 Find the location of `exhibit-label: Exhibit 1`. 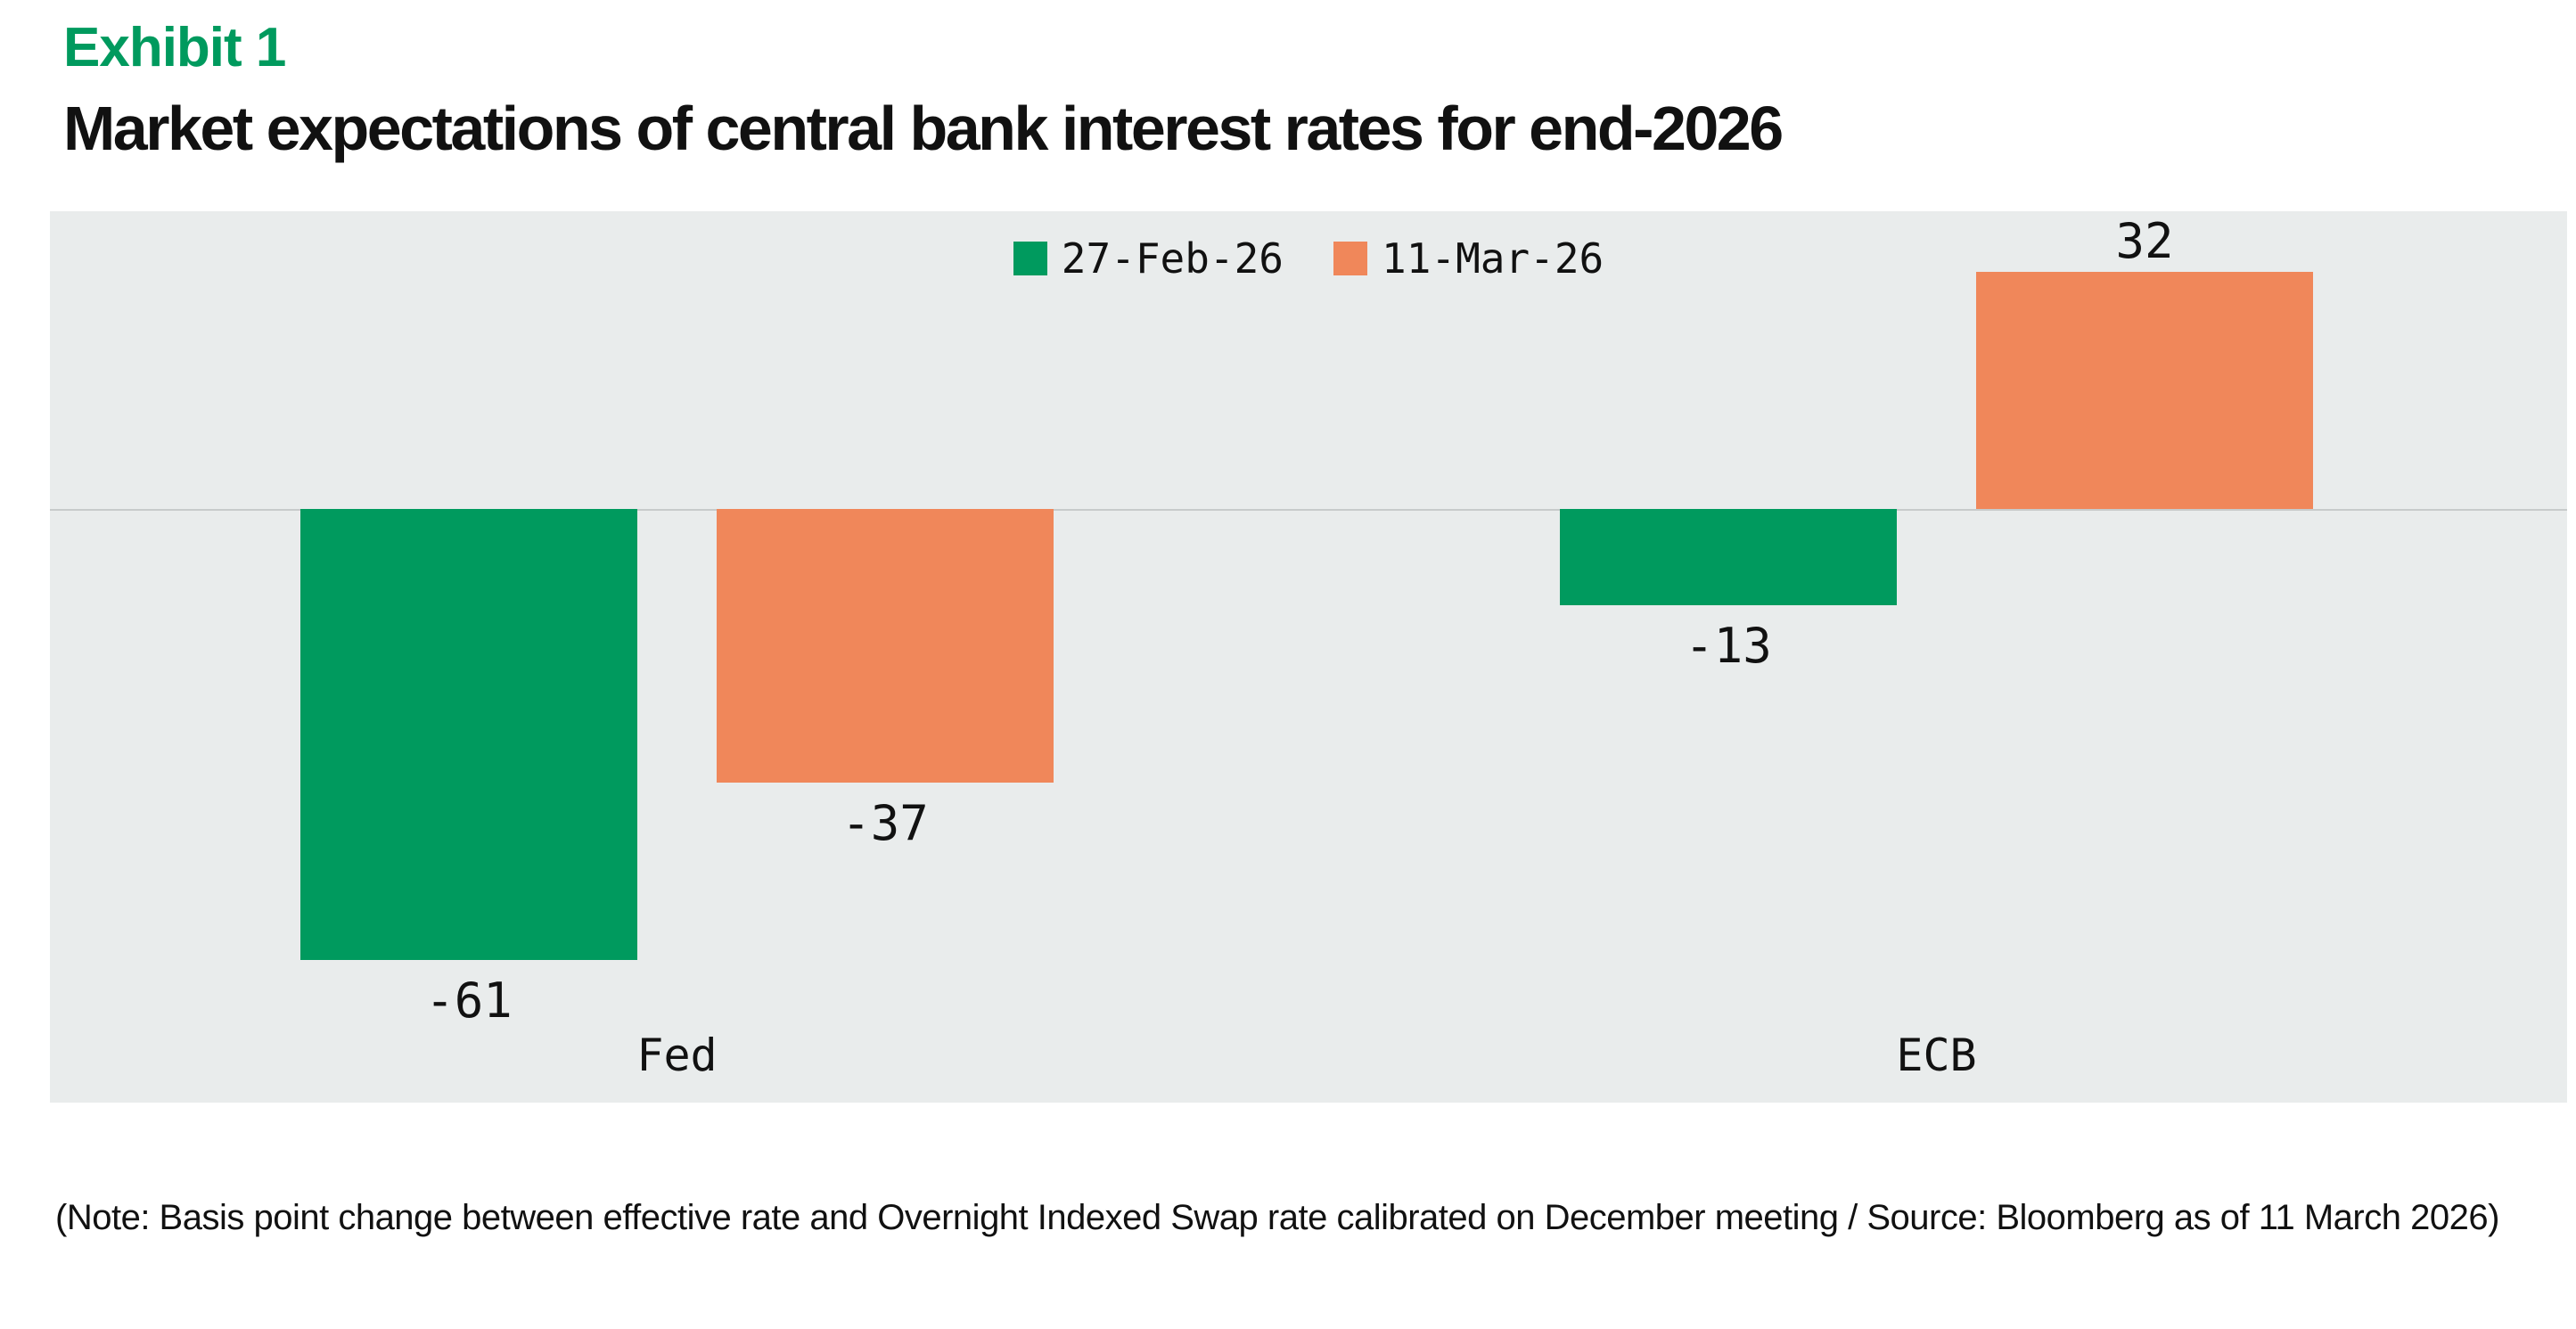

exhibit-label: Exhibit 1 is located at coordinates (175, 47).